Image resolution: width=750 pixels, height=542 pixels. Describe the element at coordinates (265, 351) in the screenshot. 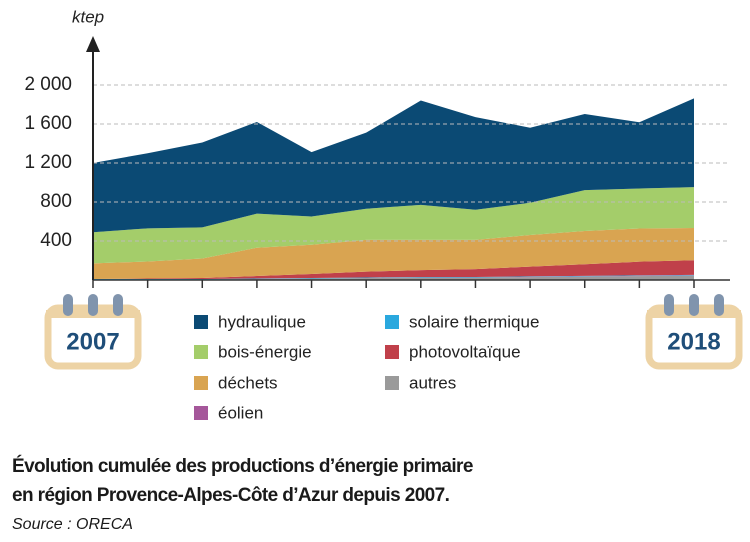

I see `legend-label: bois-énergie` at that location.